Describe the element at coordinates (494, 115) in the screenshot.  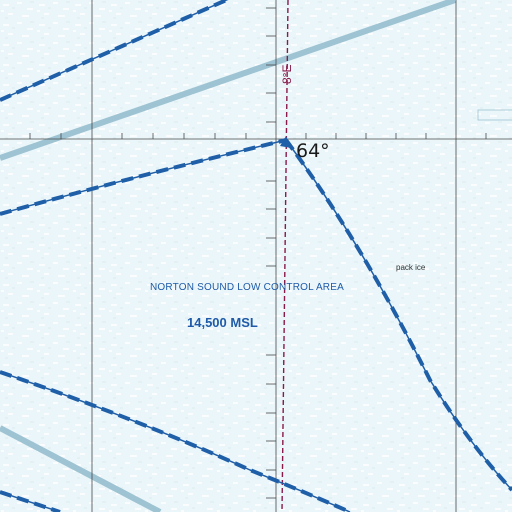
I see `partial-label-frame` at that location.